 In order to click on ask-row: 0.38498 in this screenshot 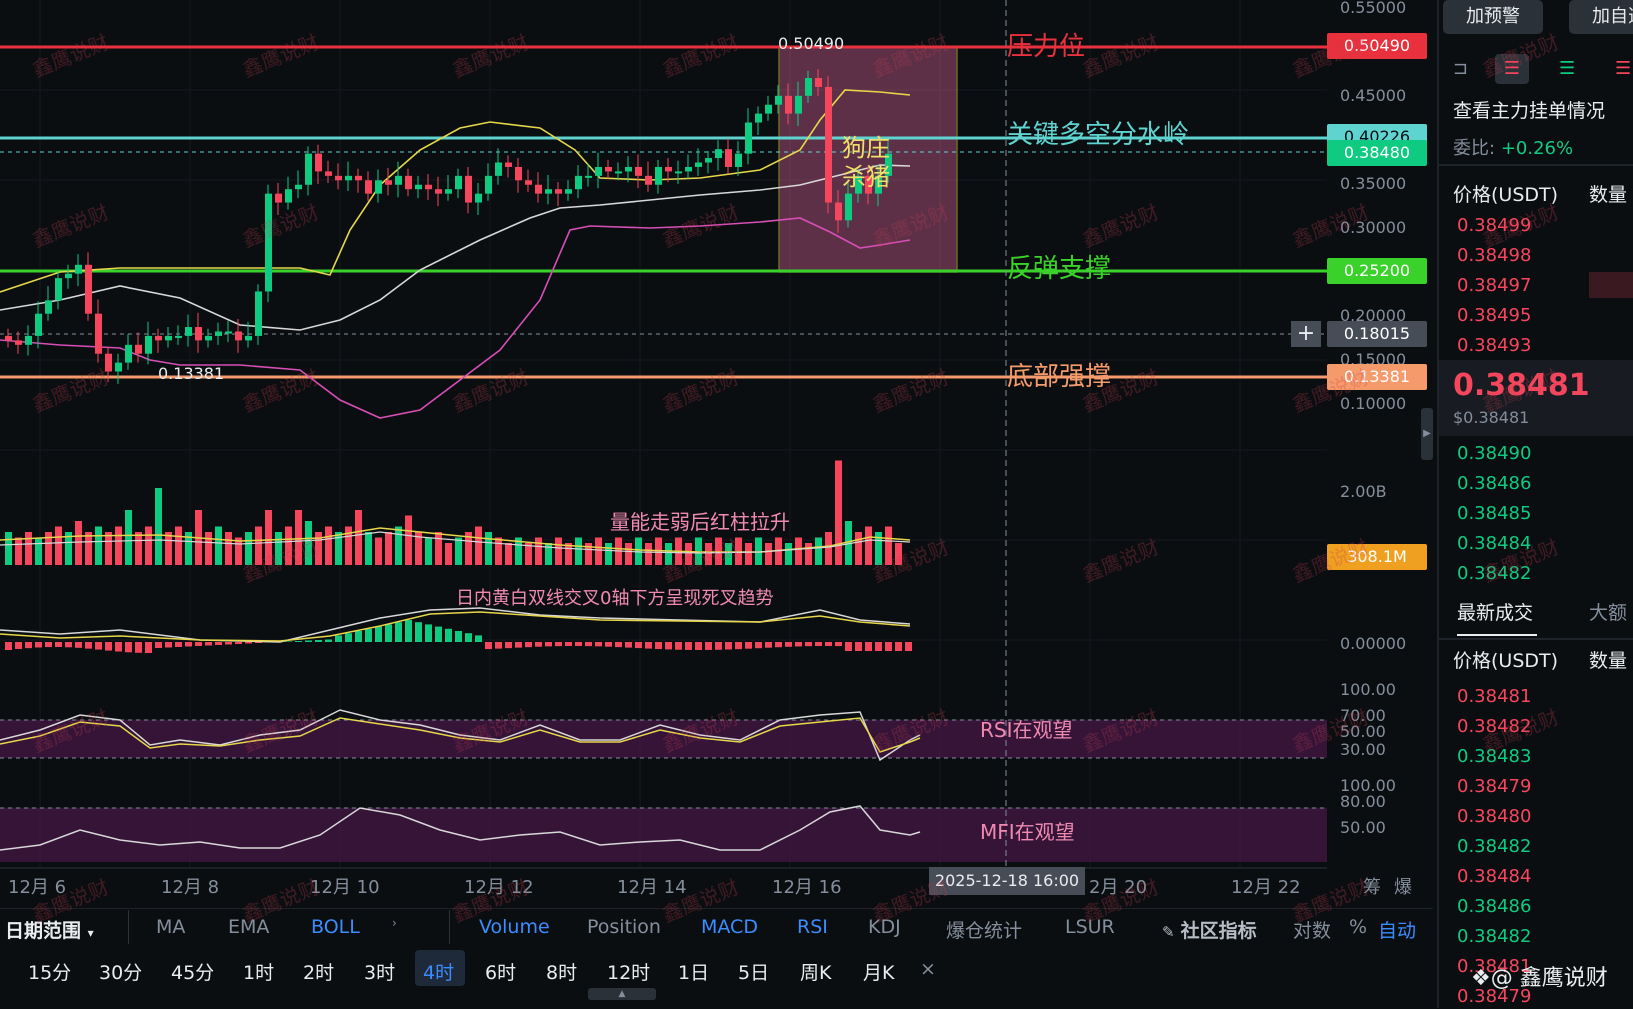, I will do `click(1494, 255)`.